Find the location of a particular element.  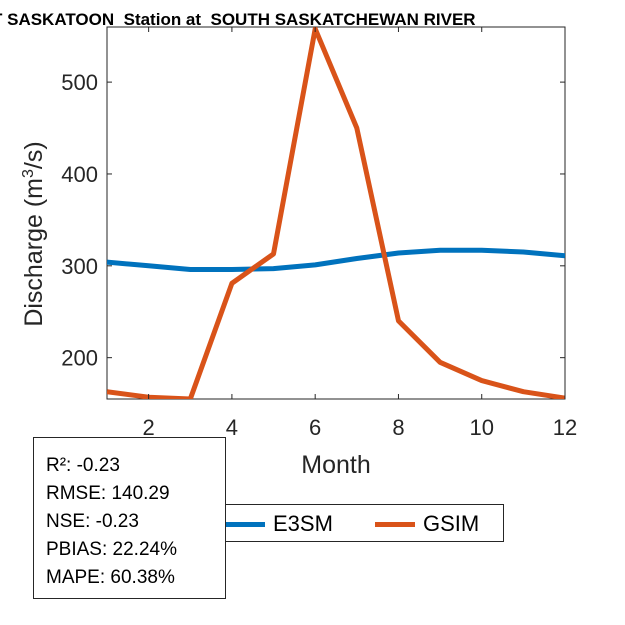

legend-line-e3sm is located at coordinates (245, 524).